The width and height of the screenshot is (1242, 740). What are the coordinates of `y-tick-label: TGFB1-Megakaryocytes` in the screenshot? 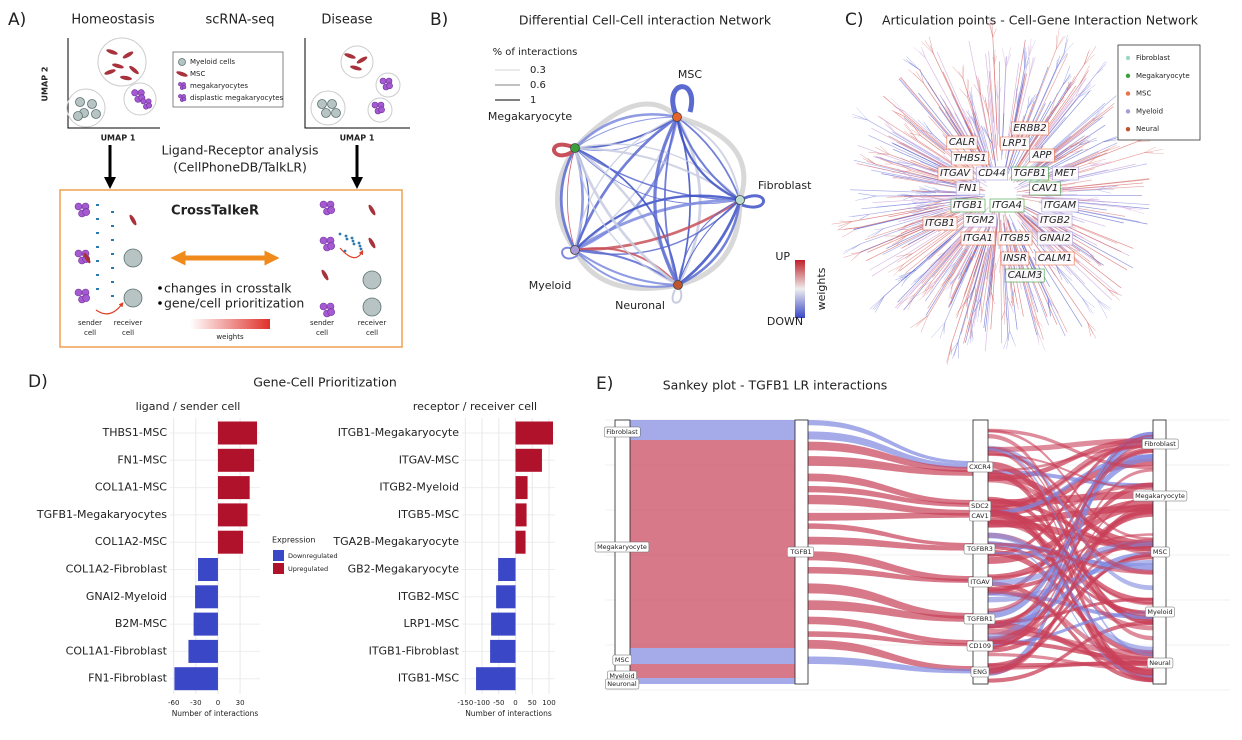 It's located at (101, 514).